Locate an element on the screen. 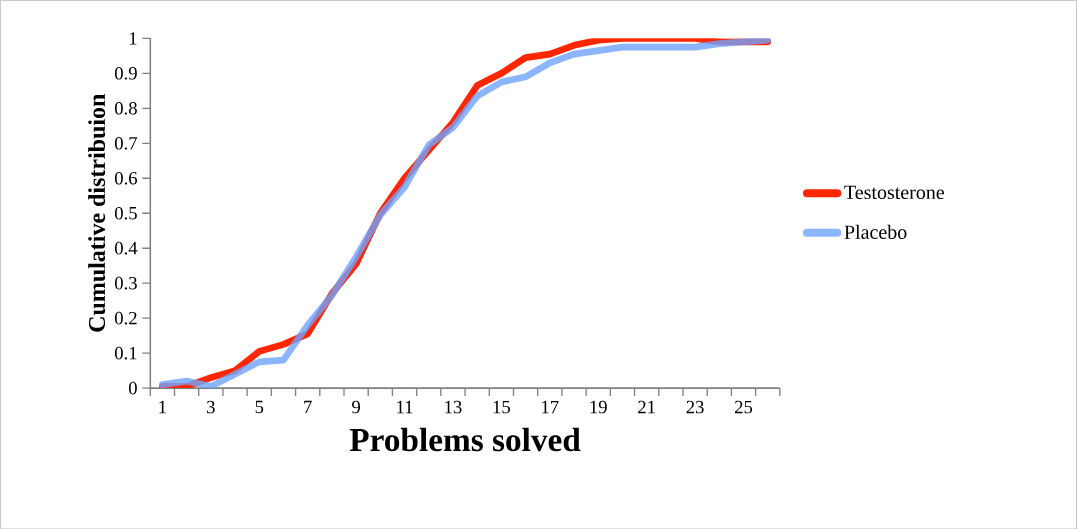 This screenshot has width=1077, height=529. x-tick-label: 19 is located at coordinates (598, 407).